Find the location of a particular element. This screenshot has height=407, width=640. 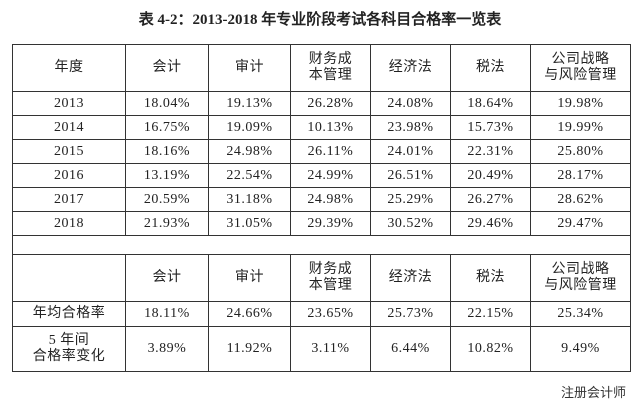

rate-cell: 18.64% is located at coordinates (490, 103).